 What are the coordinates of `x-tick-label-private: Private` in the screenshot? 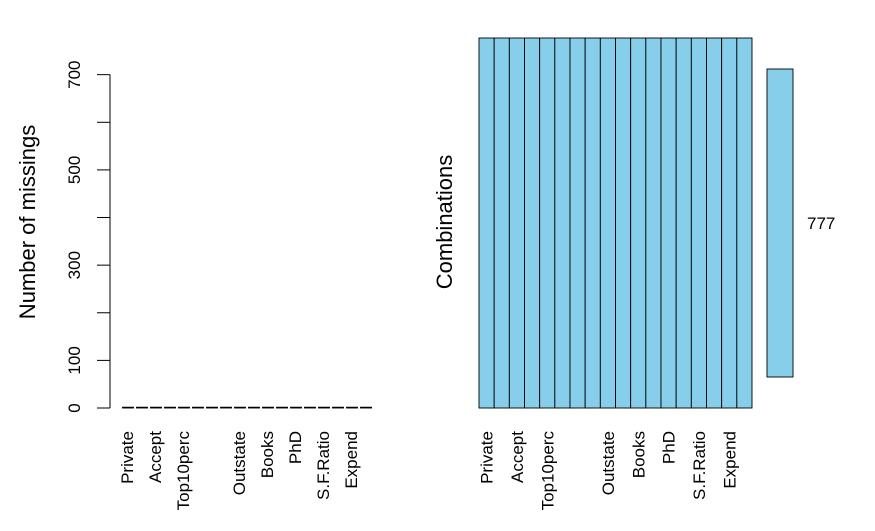 It's located at (127, 457).